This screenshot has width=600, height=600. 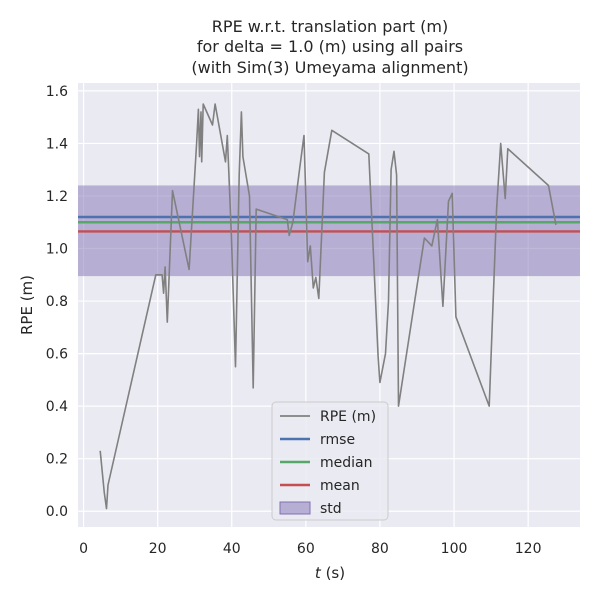 I want to click on x-axis-label: t (s), so click(x=330, y=573).